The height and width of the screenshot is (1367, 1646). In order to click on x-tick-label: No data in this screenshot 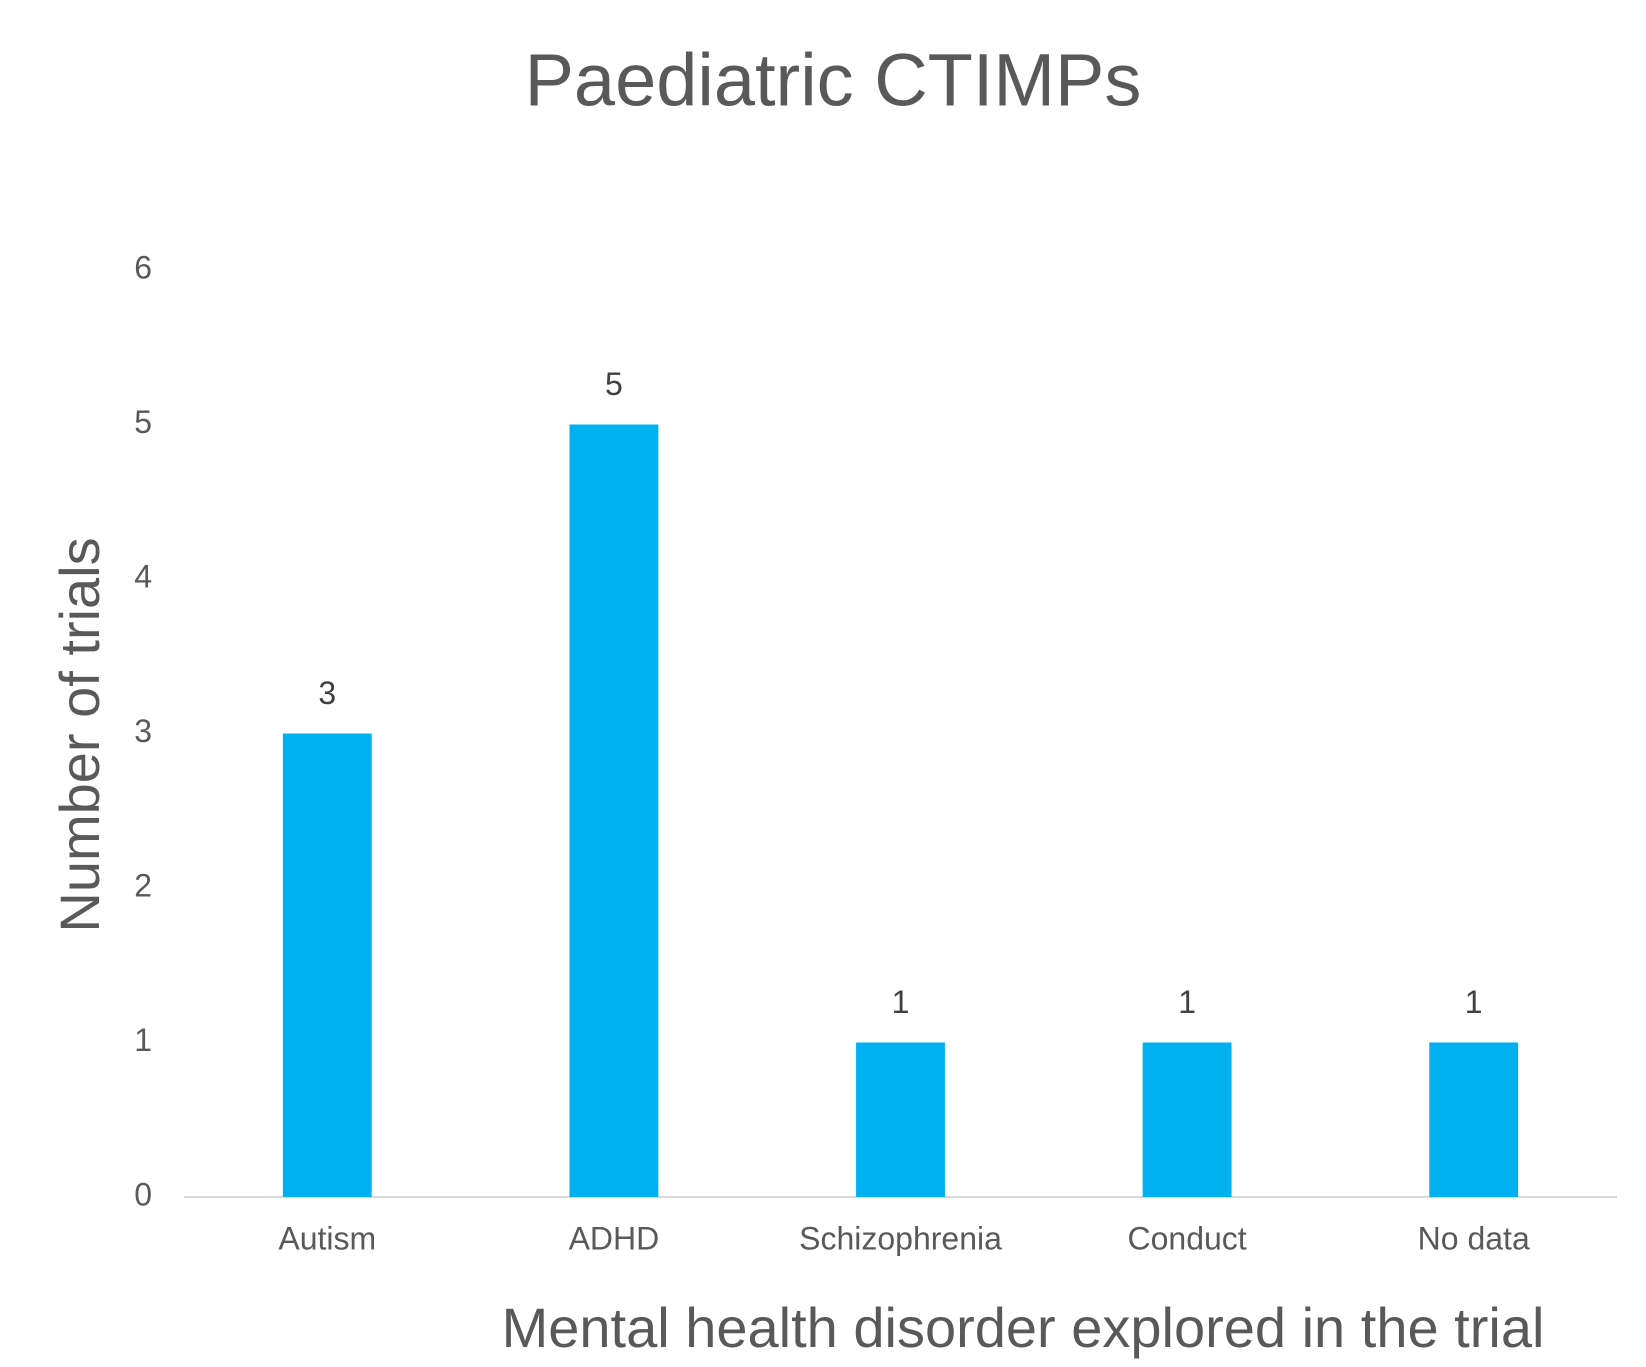, I will do `click(1474, 1238)`.